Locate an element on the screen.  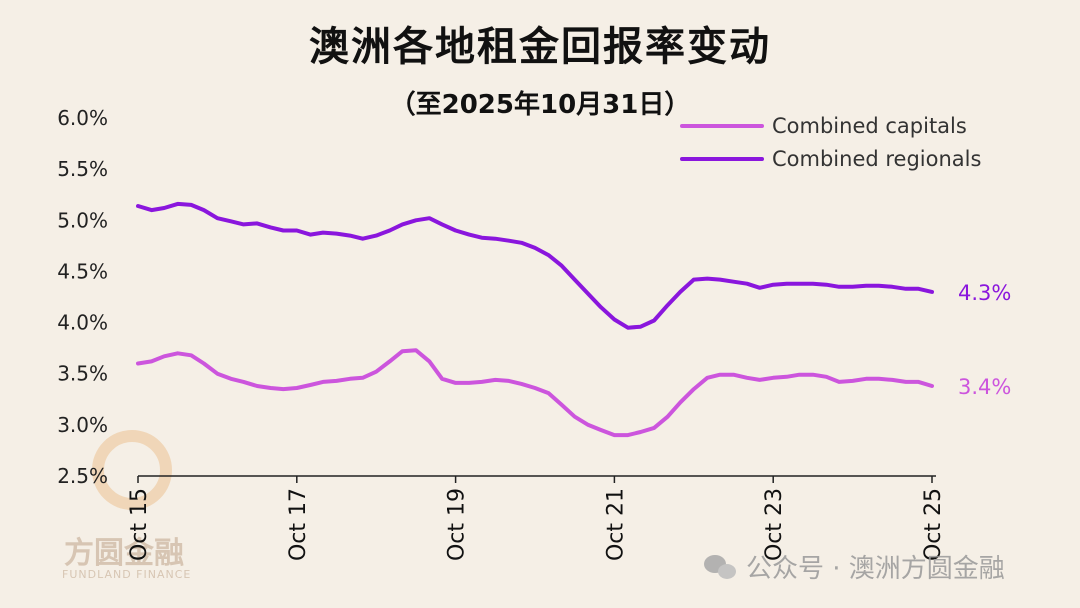
brand-logo-watermark: 方圆金融 FUNDLAND FINANCE is located at coordinates (132, 510).